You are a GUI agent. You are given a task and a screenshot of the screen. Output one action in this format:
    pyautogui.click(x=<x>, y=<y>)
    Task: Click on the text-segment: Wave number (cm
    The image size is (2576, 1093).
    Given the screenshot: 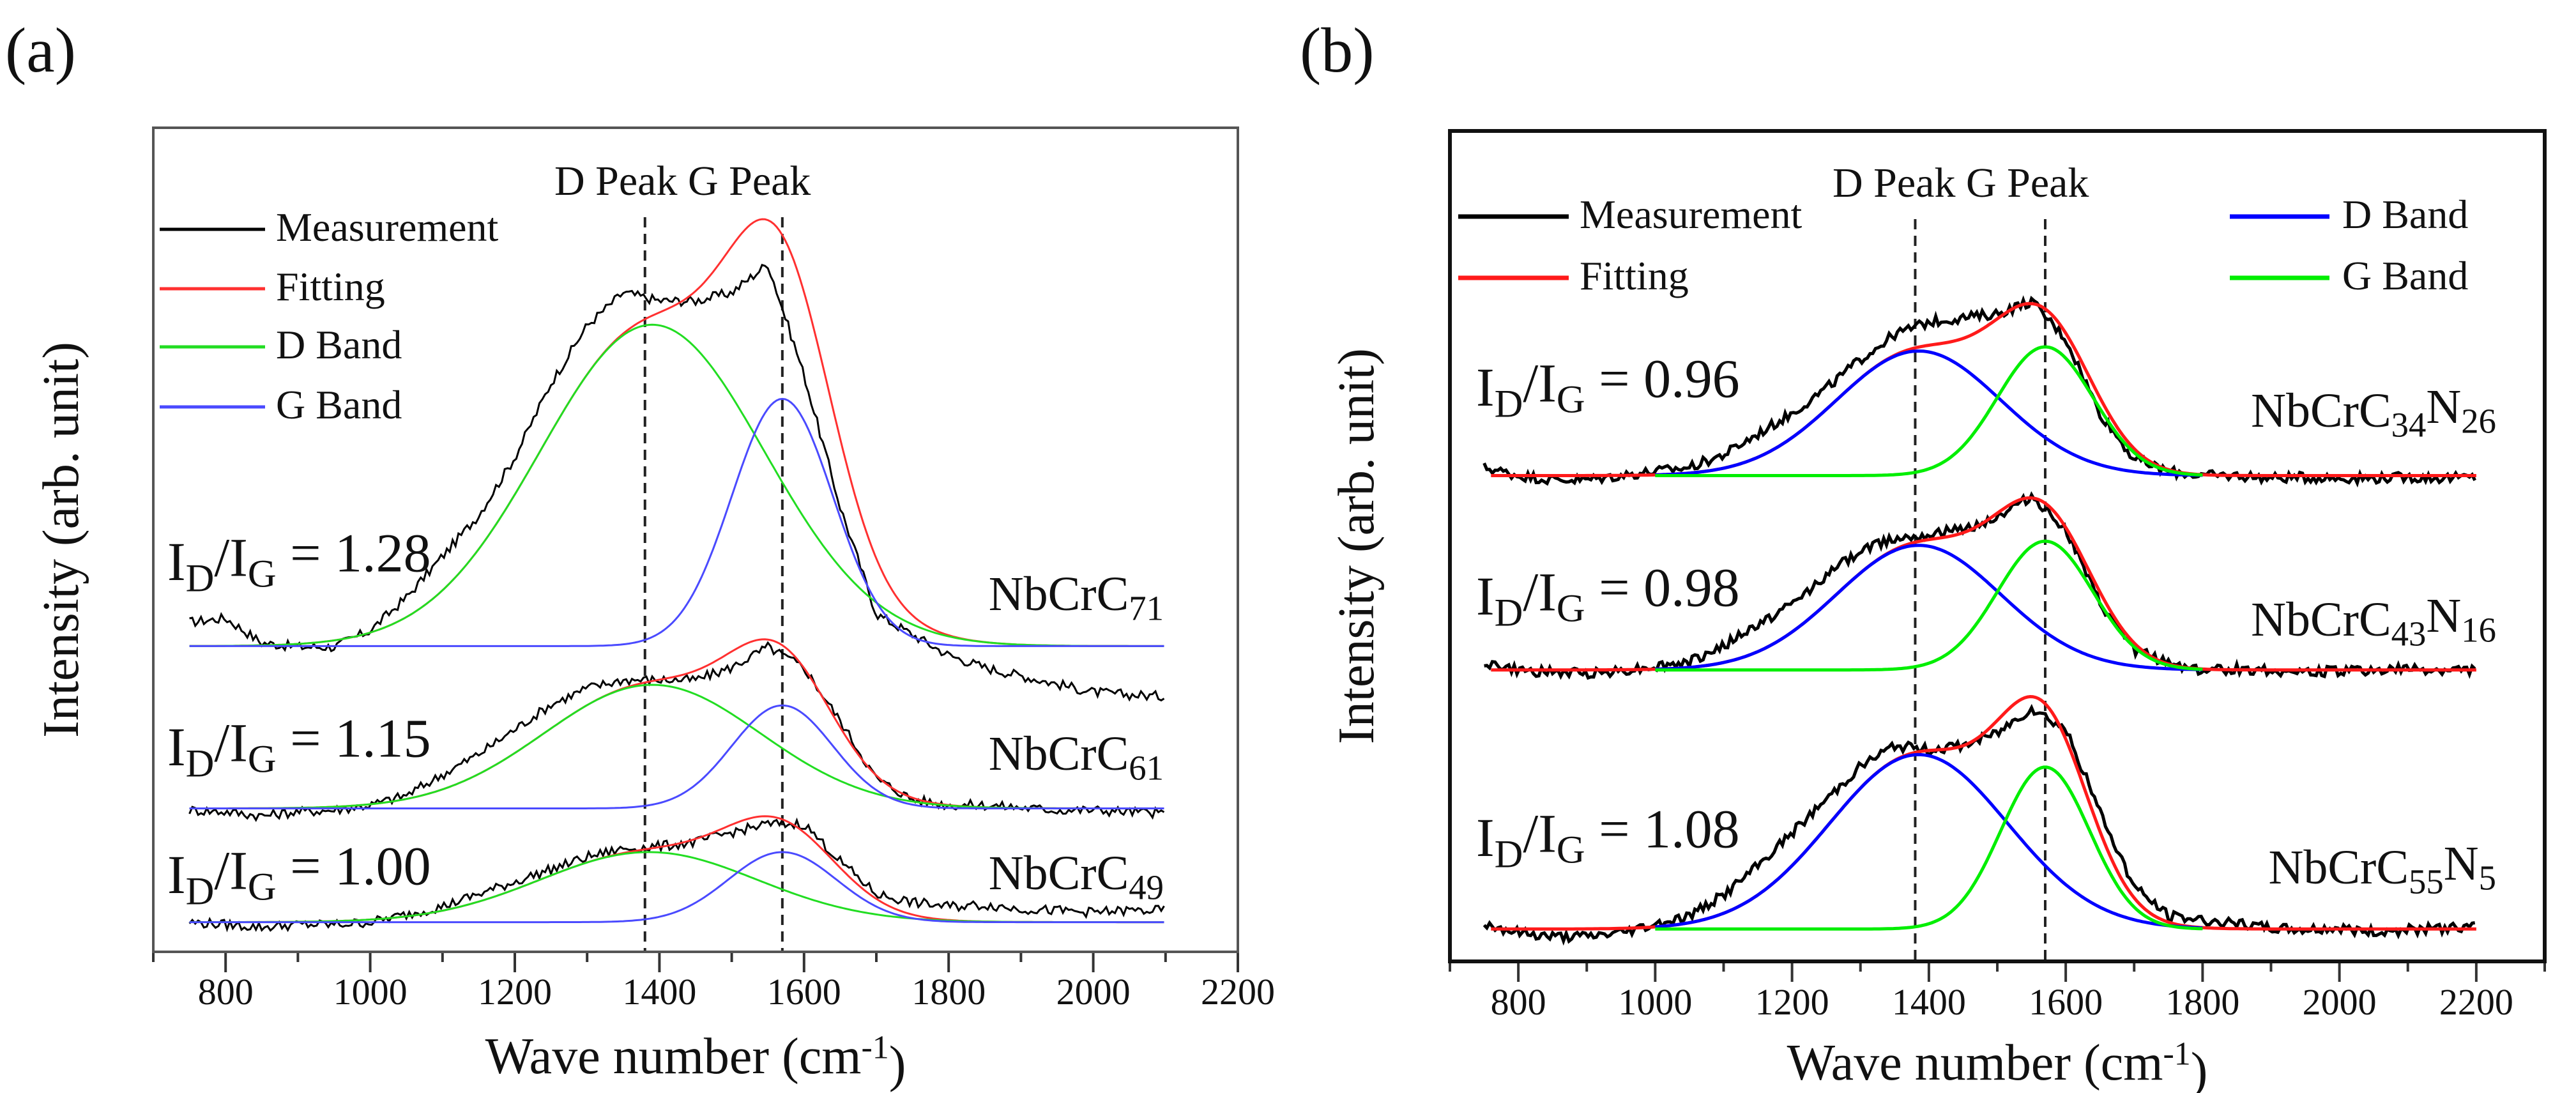 What is the action you would take?
    pyautogui.click(x=1975, y=1063)
    